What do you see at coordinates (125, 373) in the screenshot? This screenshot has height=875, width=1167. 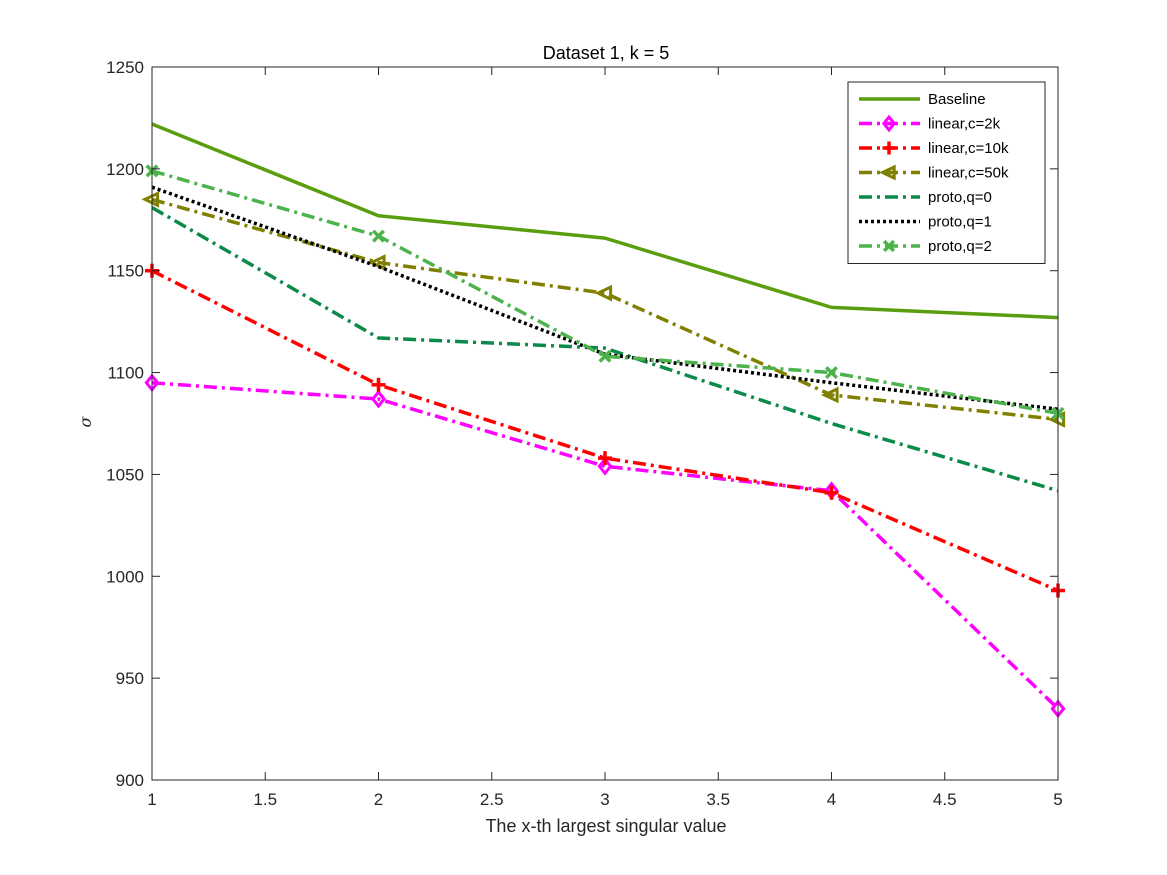 I see `y-tick-label: 1100` at bounding box center [125, 373].